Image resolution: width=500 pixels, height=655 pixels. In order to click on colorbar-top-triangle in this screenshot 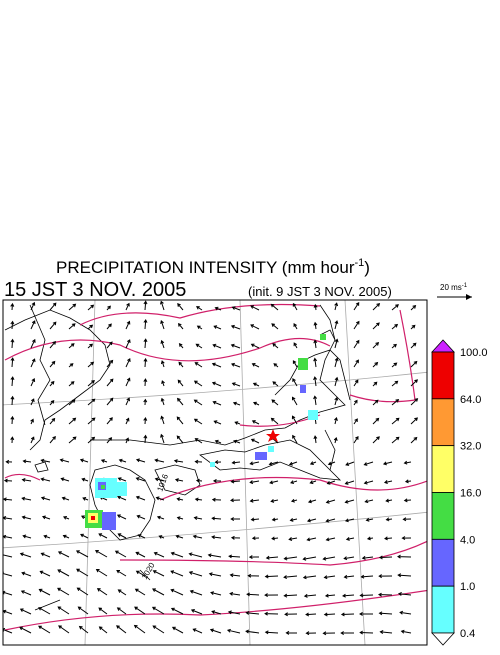, I will do `click(443, 346)`.